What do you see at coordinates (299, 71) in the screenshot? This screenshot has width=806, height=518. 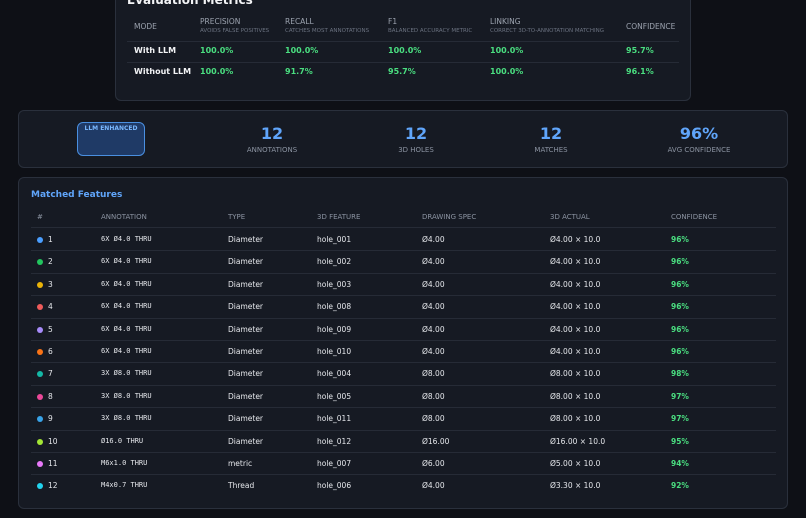 I see `metric-value: 91.7%` at bounding box center [299, 71].